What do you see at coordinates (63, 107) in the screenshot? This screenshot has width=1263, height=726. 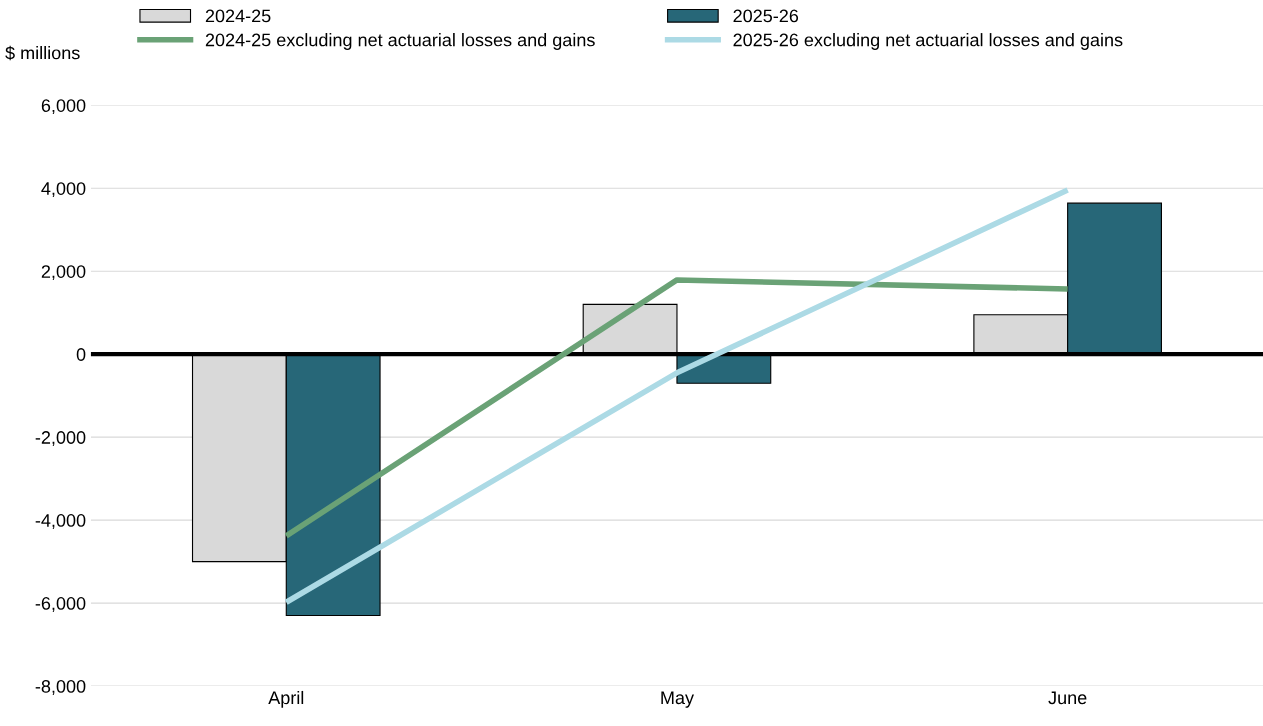 I see `y-tick-label: 6,000` at bounding box center [63, 107].